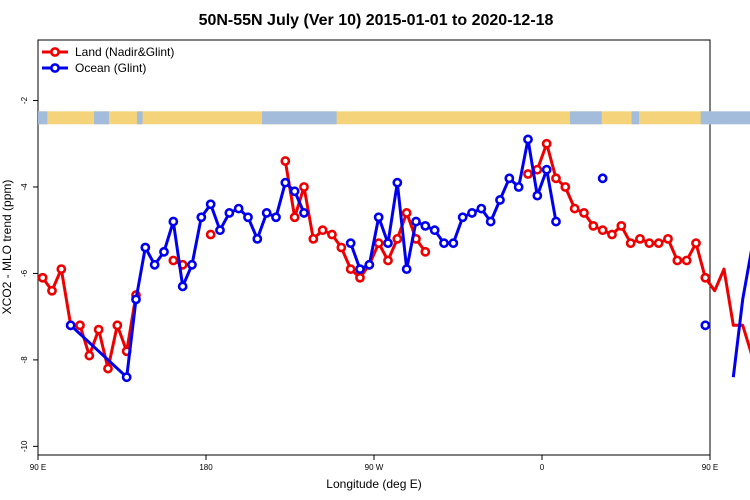 Image resolution: width=750 pixels, height=500 pixels. What do you see at coordinates (206, 467) in the screenshot?
I see `x-tick-label: 180` at bounding box center [206, 467].